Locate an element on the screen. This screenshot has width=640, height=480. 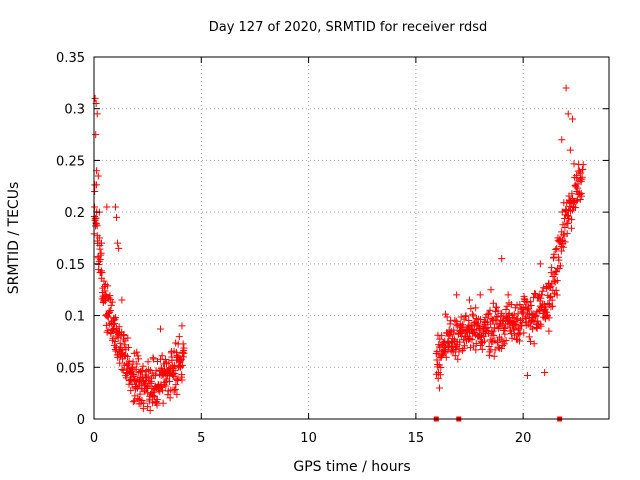
y-axis-label: SRMTID / TECUs is located at coordinates (14, 238).